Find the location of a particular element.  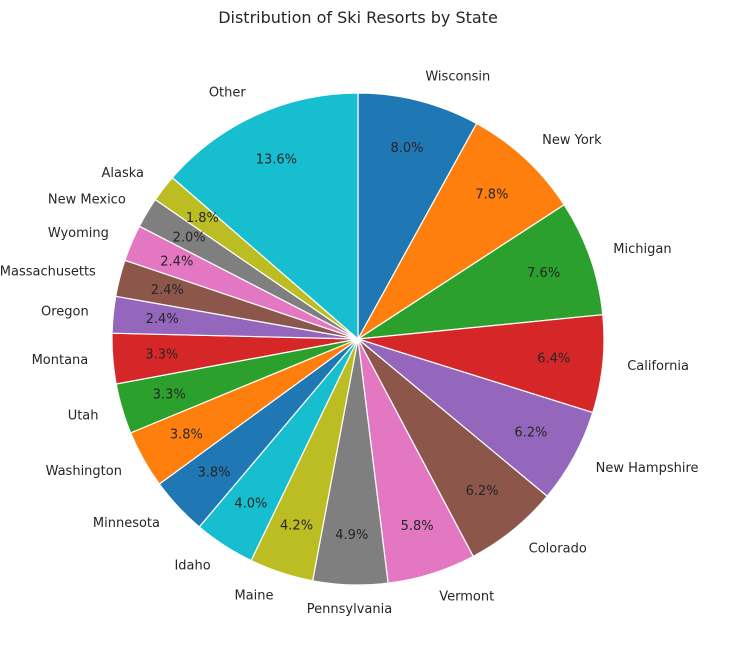

pct-label-michigan: 7.6% is located at coordinates (543, 273).